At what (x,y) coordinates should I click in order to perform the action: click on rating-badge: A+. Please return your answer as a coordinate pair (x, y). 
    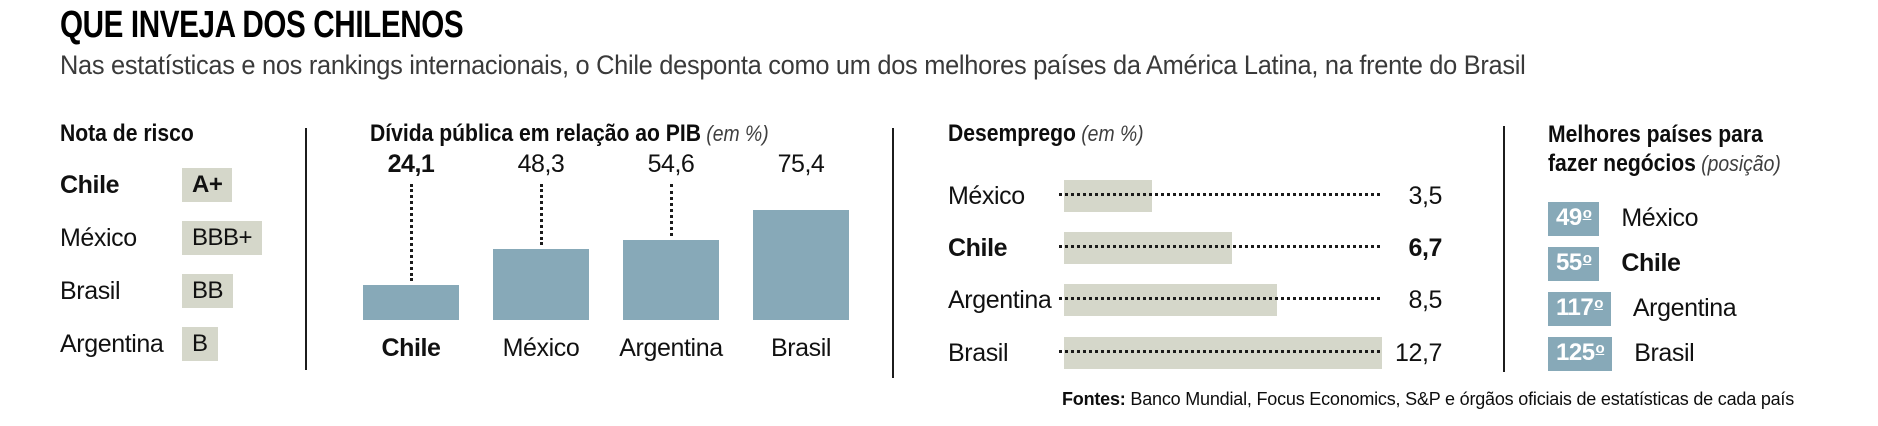
    Looking at the image, I should click on (207, 185).